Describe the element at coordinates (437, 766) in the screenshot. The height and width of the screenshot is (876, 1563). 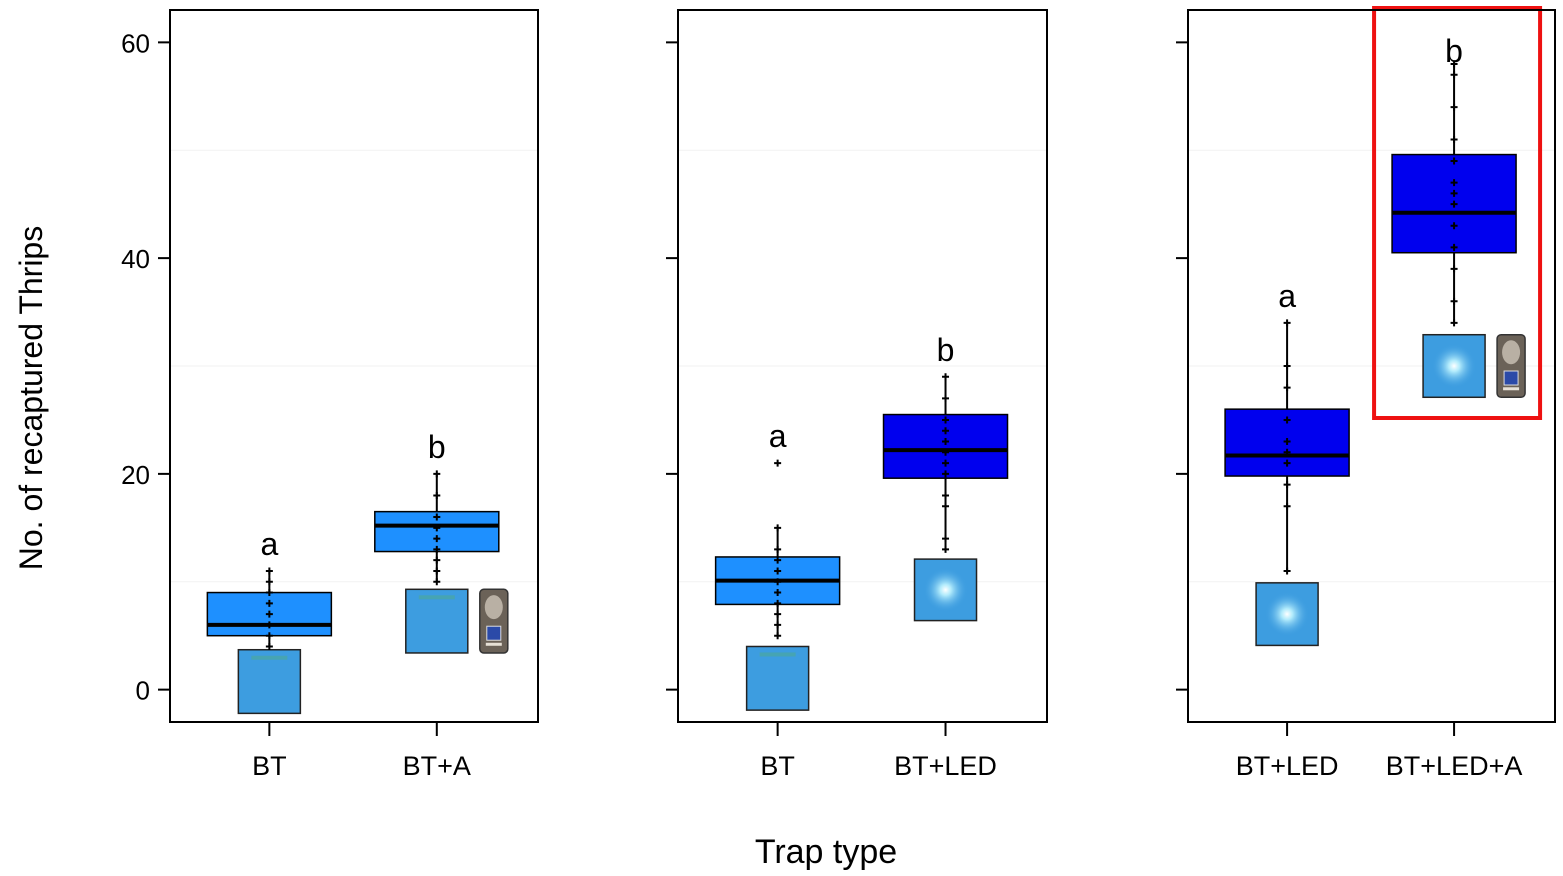
I see `x-tick-label: BT+A` at that location.